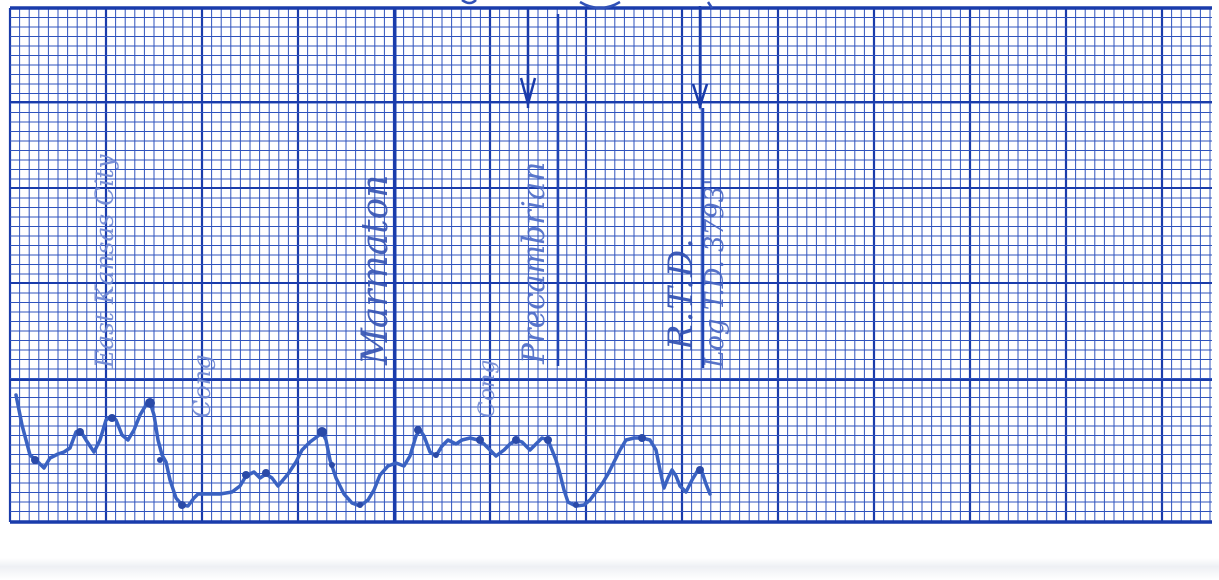 This screenshot has height=580, width=1219. I want to click on trace-ink-dots, so click(367, 453).